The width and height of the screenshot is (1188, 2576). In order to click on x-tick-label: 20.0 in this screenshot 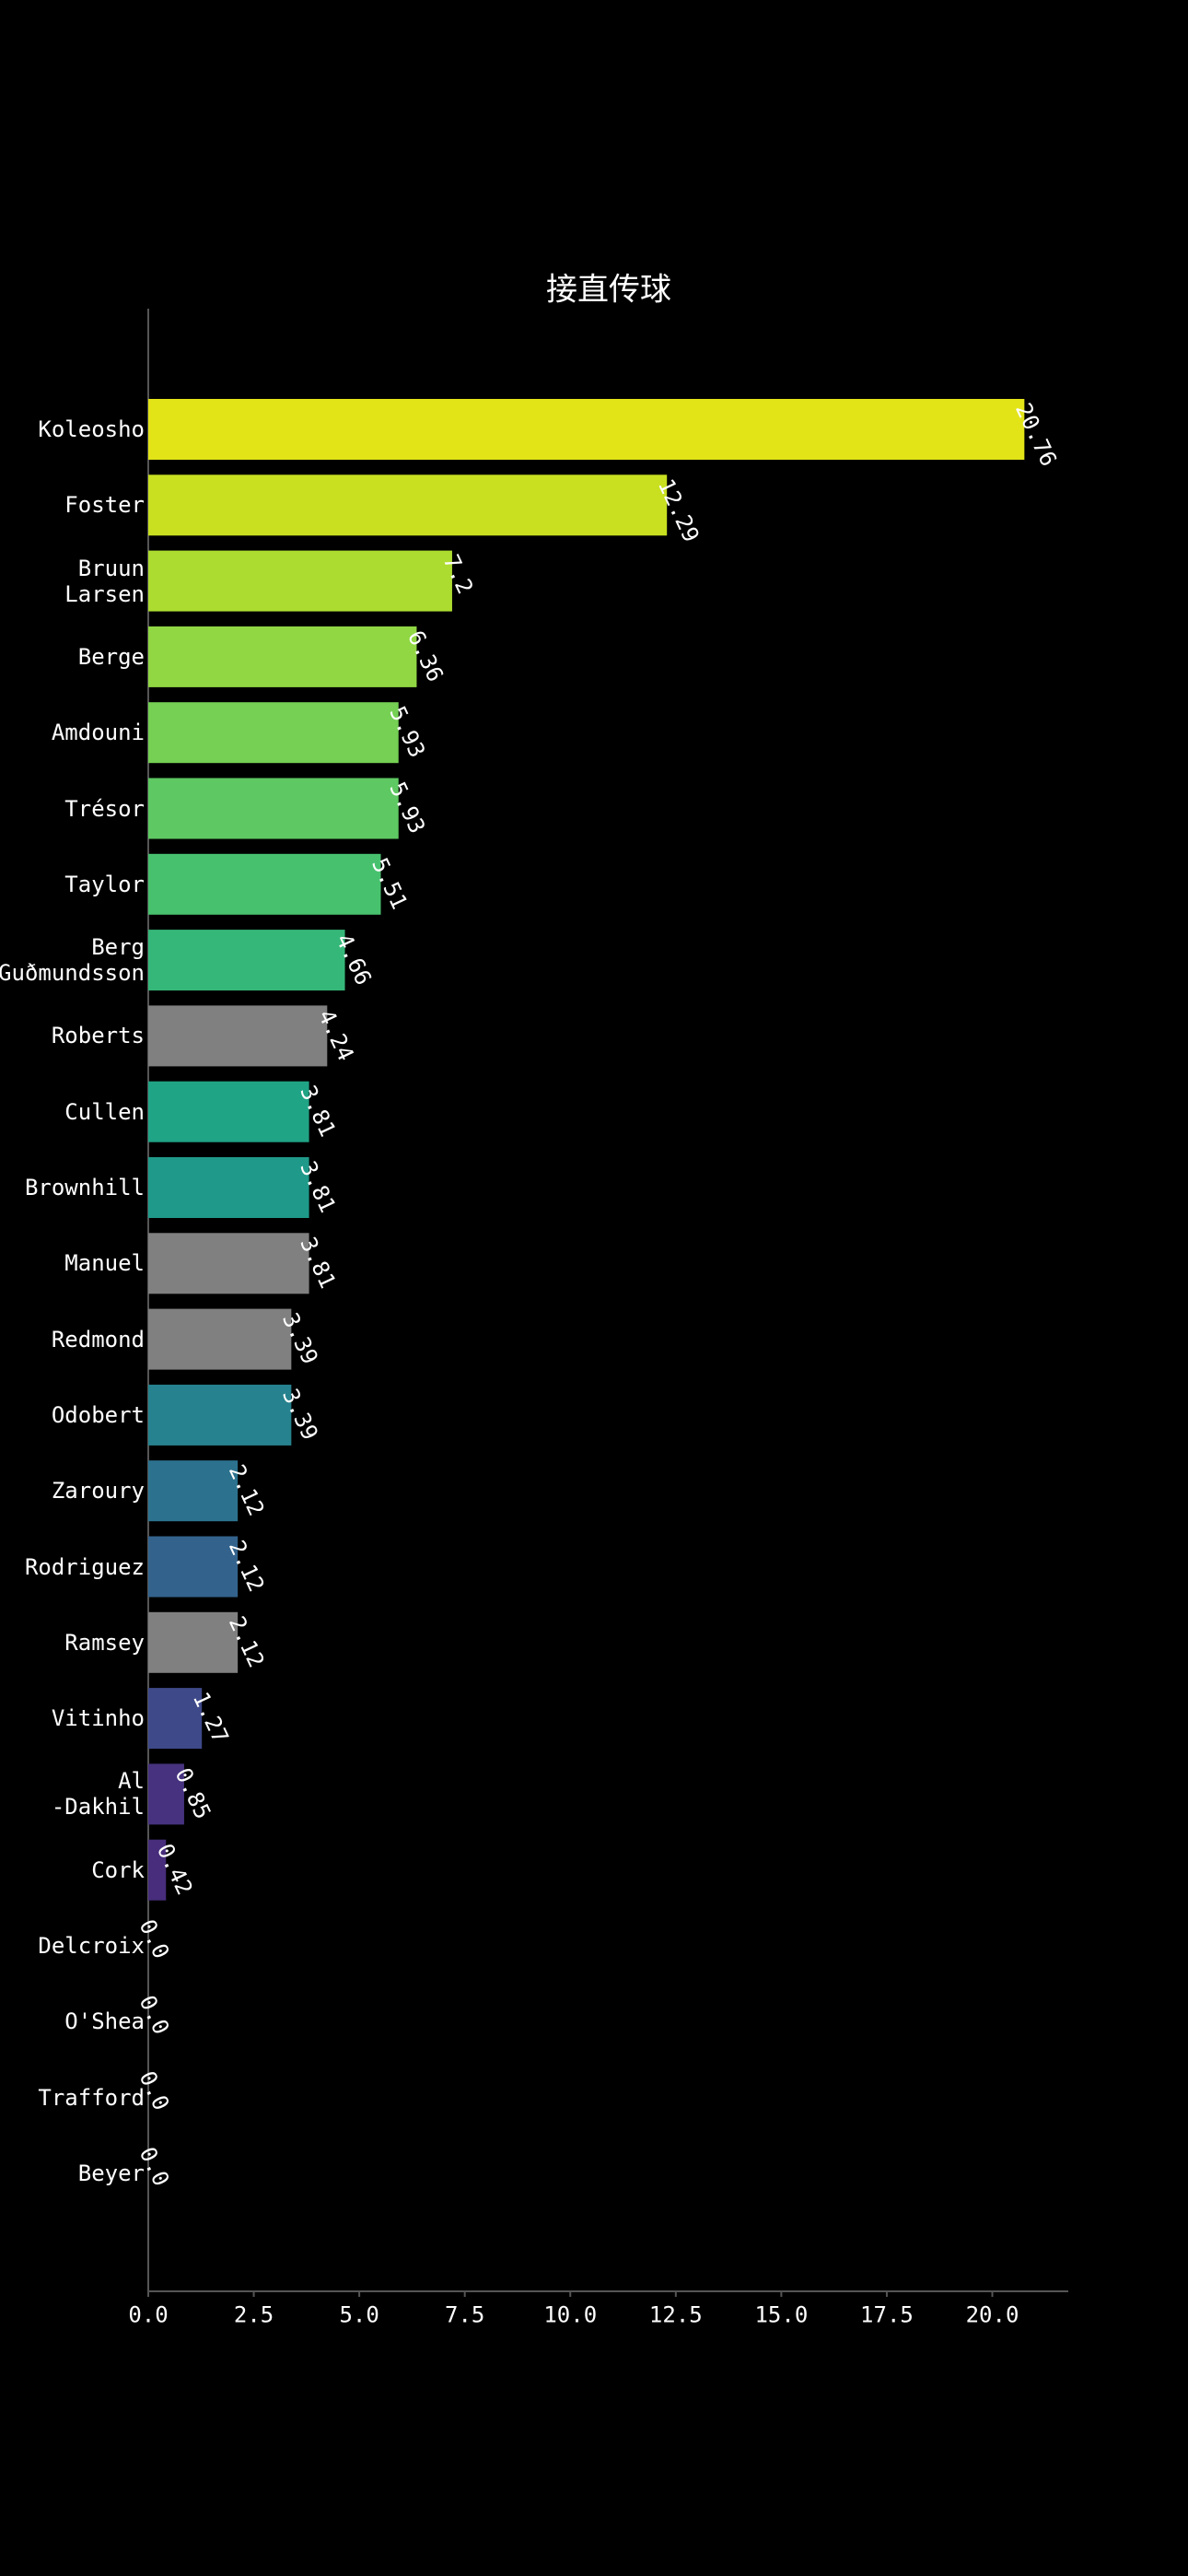, I will do `click(992, 2315)`.